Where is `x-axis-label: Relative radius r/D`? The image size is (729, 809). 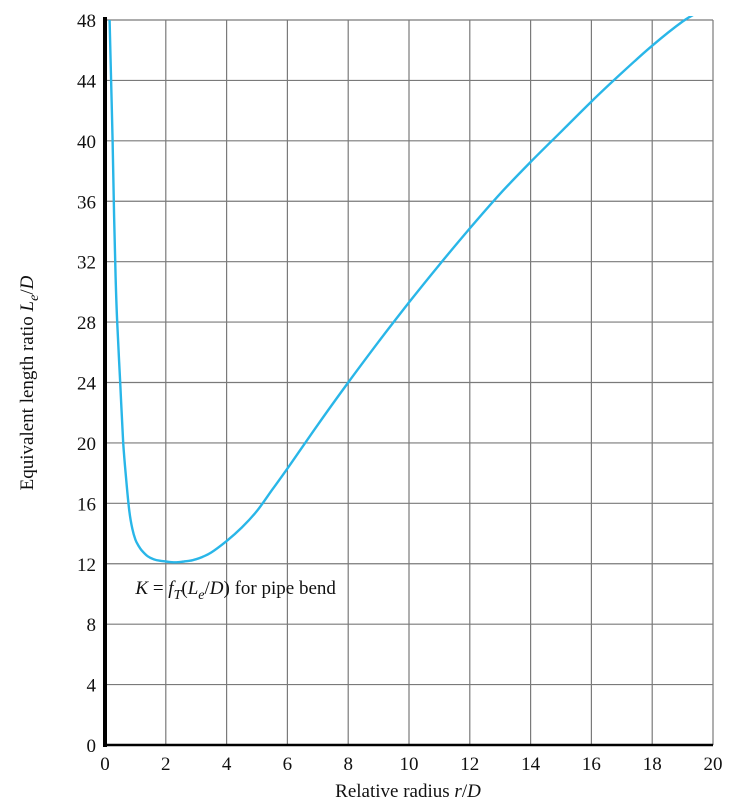 x-axis-label: Relative radius r/D is located at coordinates (408, 791).